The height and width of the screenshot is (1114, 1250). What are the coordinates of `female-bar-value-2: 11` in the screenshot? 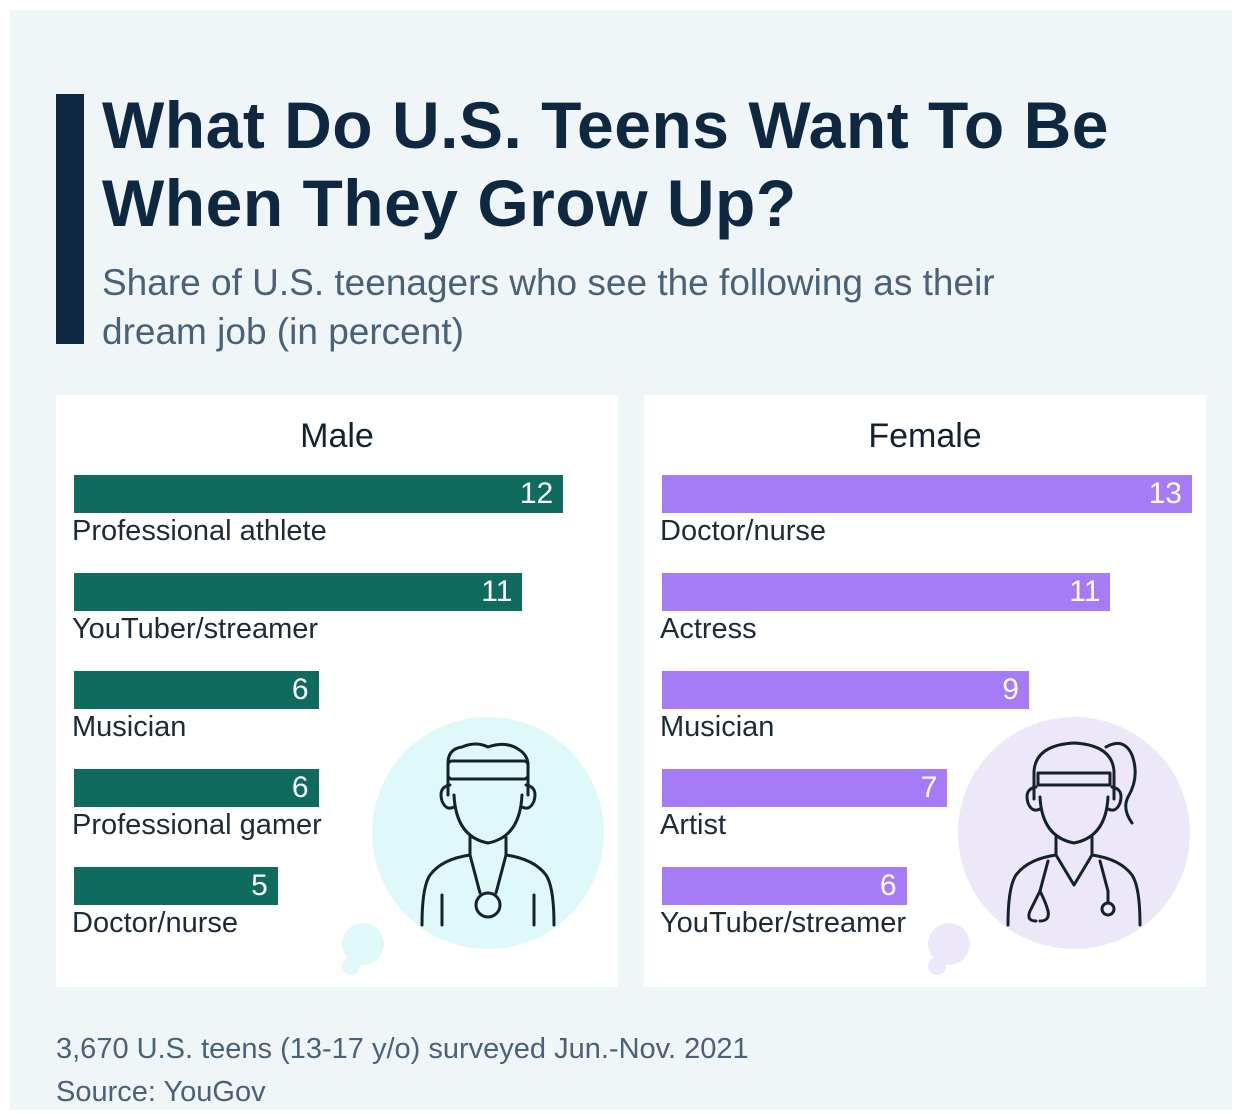 It's located at (1085, 591).